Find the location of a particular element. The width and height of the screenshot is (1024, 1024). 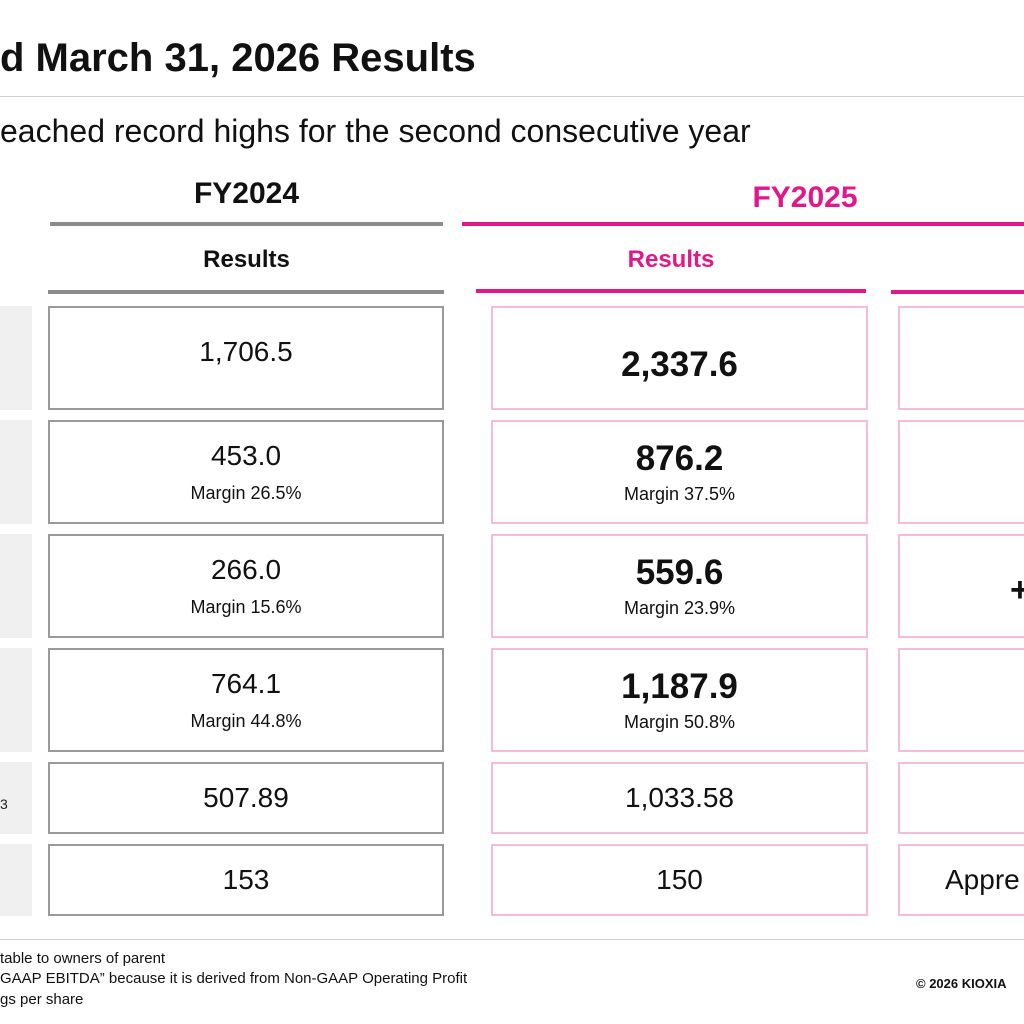

third-column-cell: Appre is located at coordinates (961, 880).